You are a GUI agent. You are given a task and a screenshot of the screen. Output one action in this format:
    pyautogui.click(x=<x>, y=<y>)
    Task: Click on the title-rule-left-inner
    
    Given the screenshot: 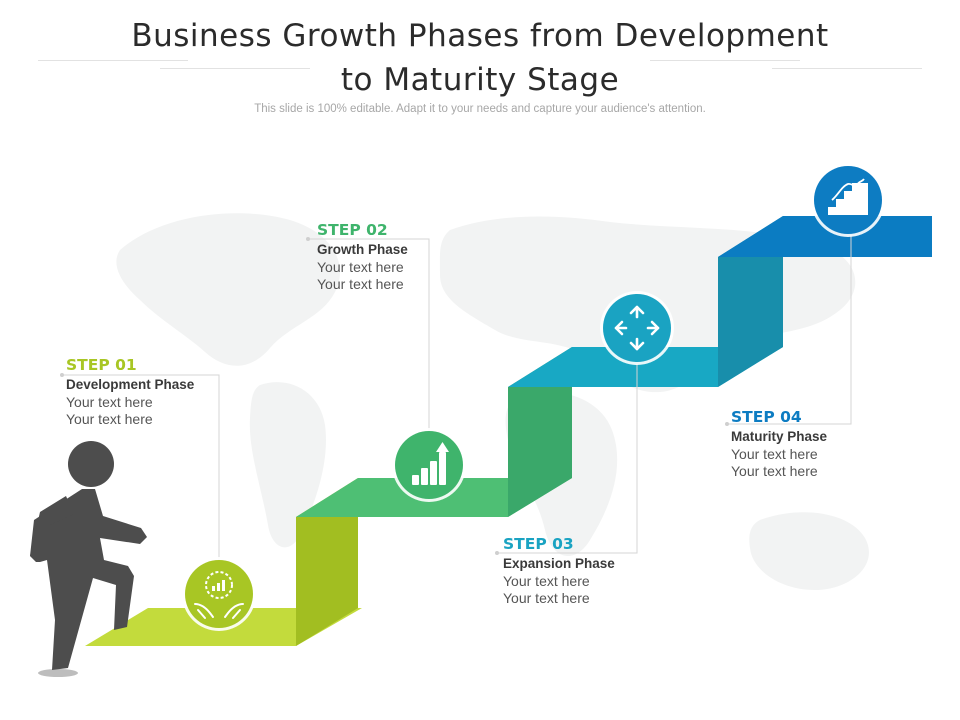 What is the action you would take?
    pyautogui.click(x=235, y=68)
    